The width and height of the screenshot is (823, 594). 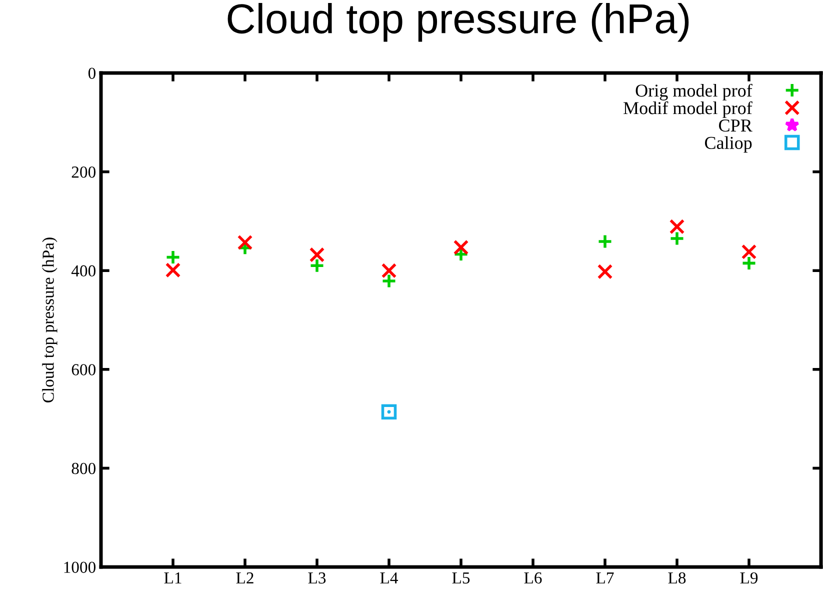 What do you see at coordinates (92, 73) in the screenshot?
I see `y-tick-label: 0` at bounding box center [92, 73].